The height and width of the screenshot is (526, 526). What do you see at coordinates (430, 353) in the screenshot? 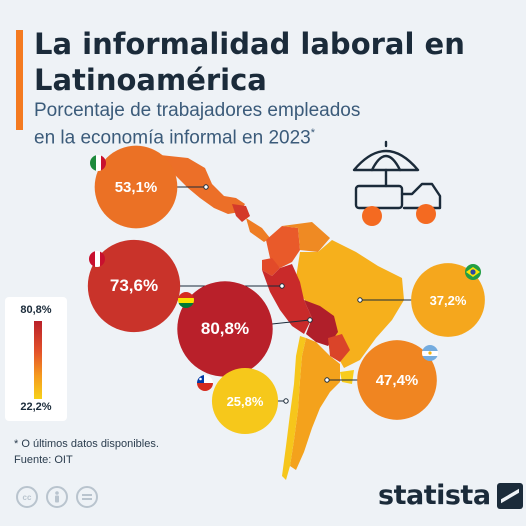
I see `flag-argentina-icon` at bounding box center [430, 353].